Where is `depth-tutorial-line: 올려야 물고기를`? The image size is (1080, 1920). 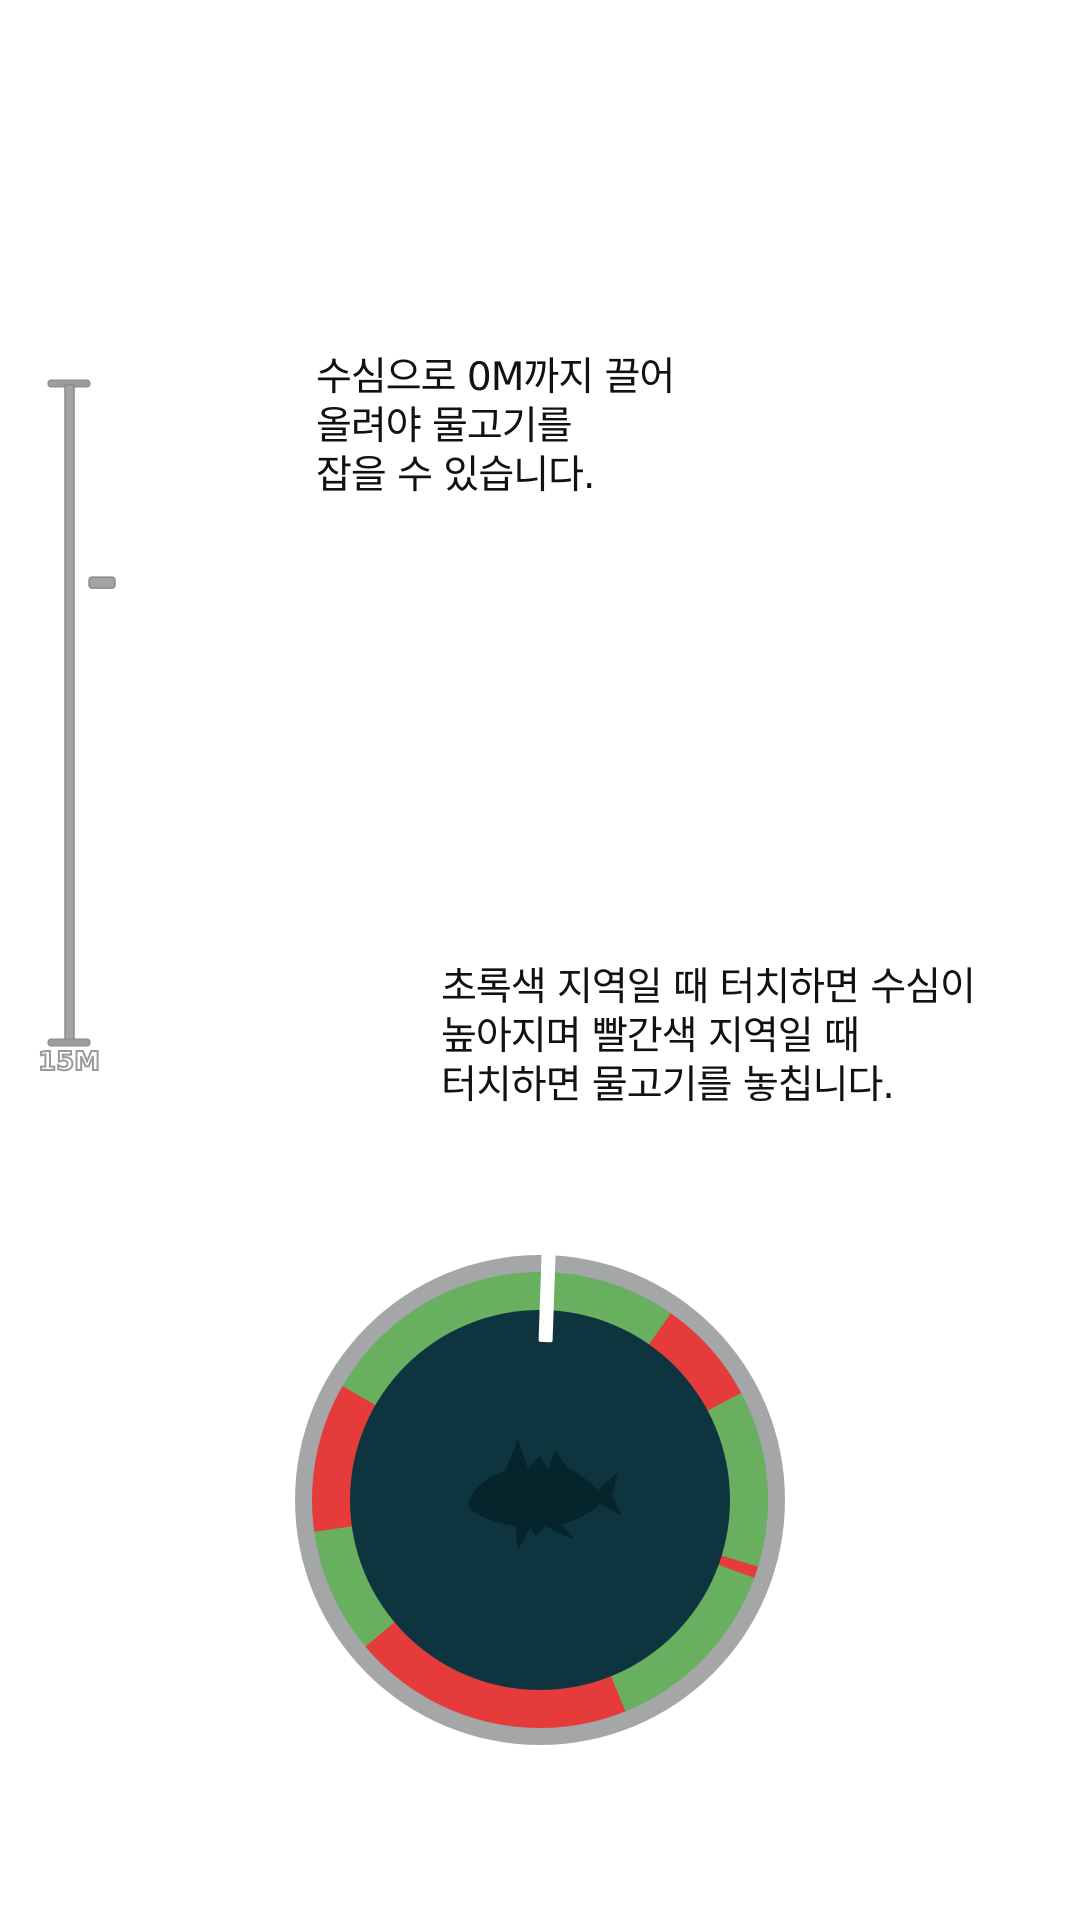
depth-tutorial-line: 올려야 물고기를 is located at coordinates (444, 426).